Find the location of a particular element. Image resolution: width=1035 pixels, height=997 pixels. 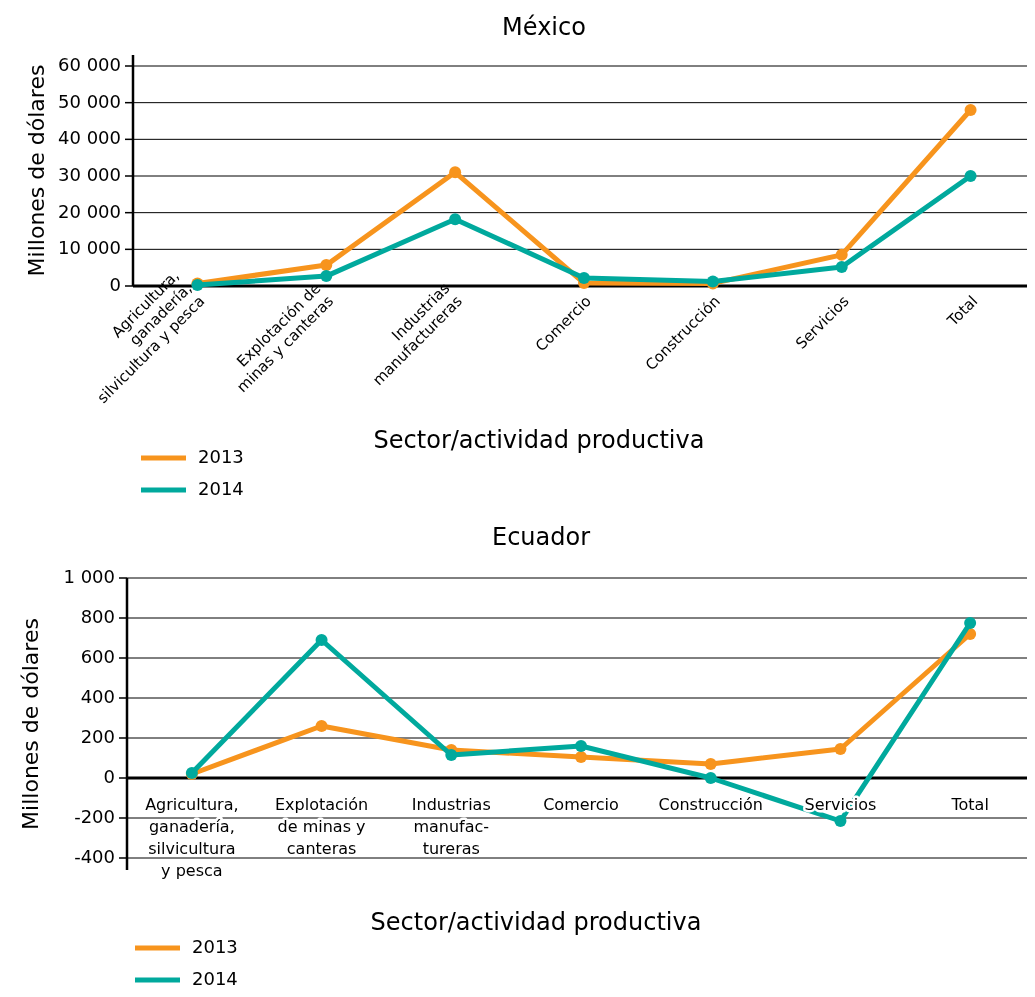

x-tick-label: Industrias manufac- tureras is located at coordinates (451, 826).